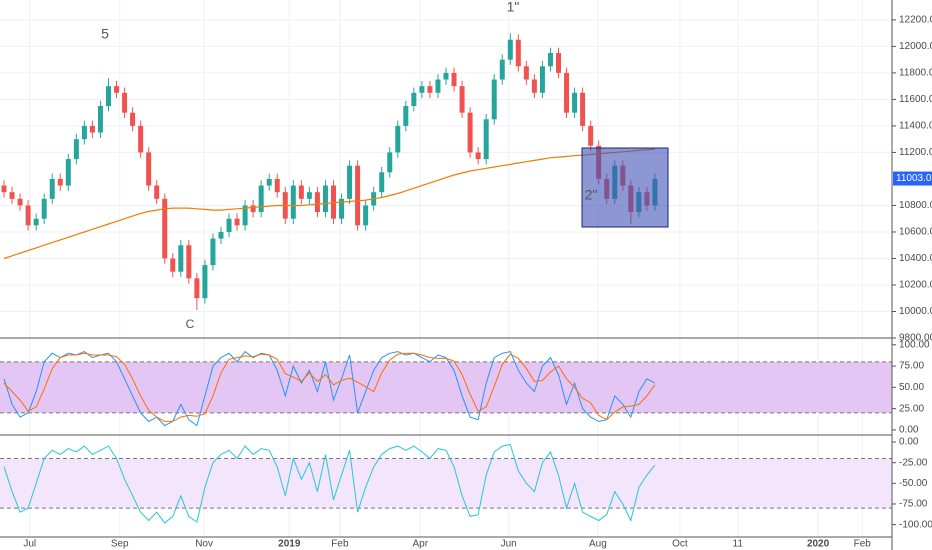 This screenshot has width=932, height=550. What do you see at coordinates (915, 126) in the screenshot?
I see `y-tick-label: 11400.00` at bounding box center [915, 126].